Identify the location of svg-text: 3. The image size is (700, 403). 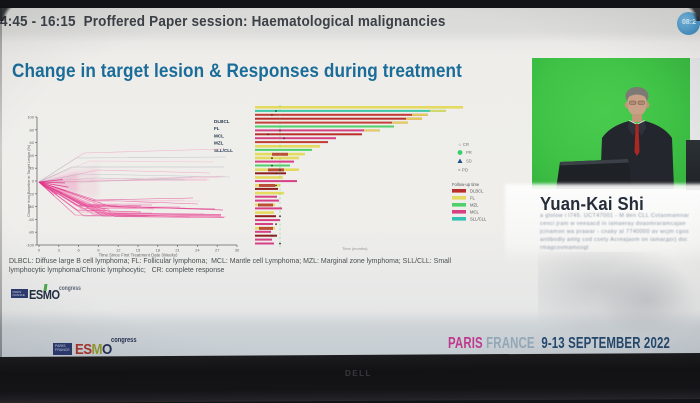
(59, 250).